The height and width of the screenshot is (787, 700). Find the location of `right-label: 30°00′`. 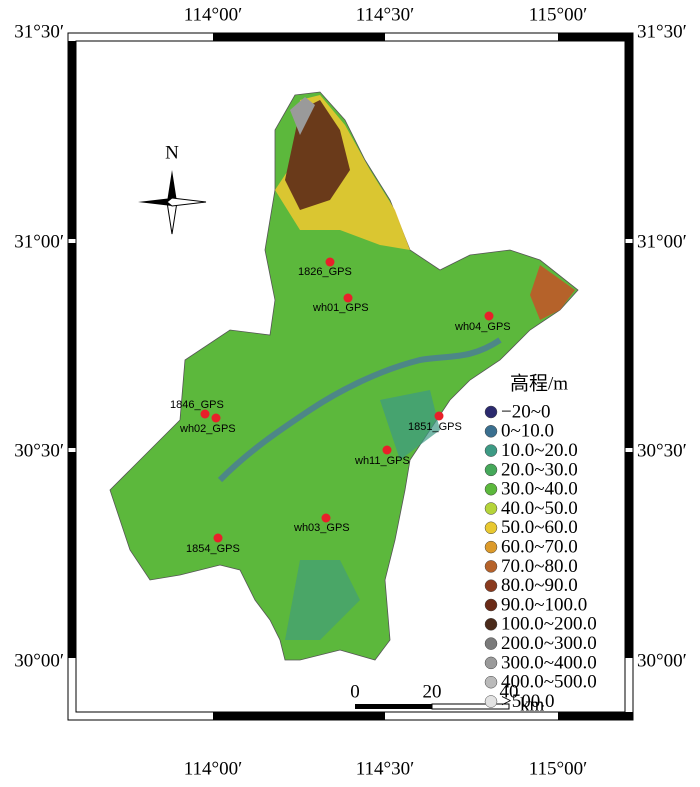

right-label: 30°00′ is located at coordinates (662, 660).